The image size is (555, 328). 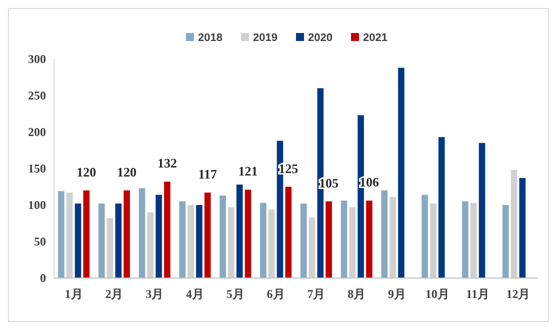 What do you see at coordinates (114, 294) in the screenshot?
I see `x-tick-label: 2月` at bounding box center [114, 294].